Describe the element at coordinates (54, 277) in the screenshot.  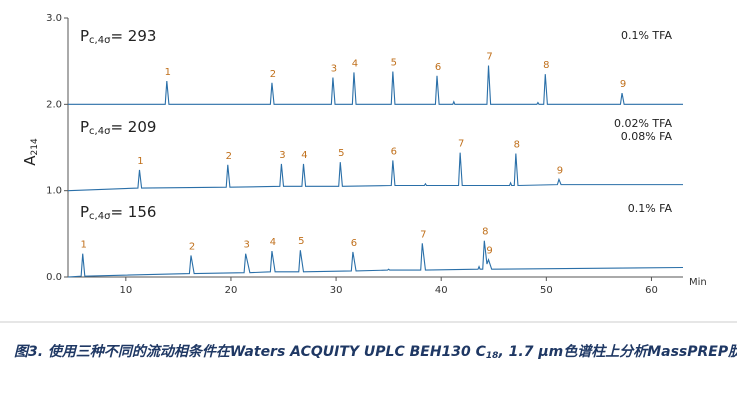
I see `y-tick-label: 0.0` at that location.